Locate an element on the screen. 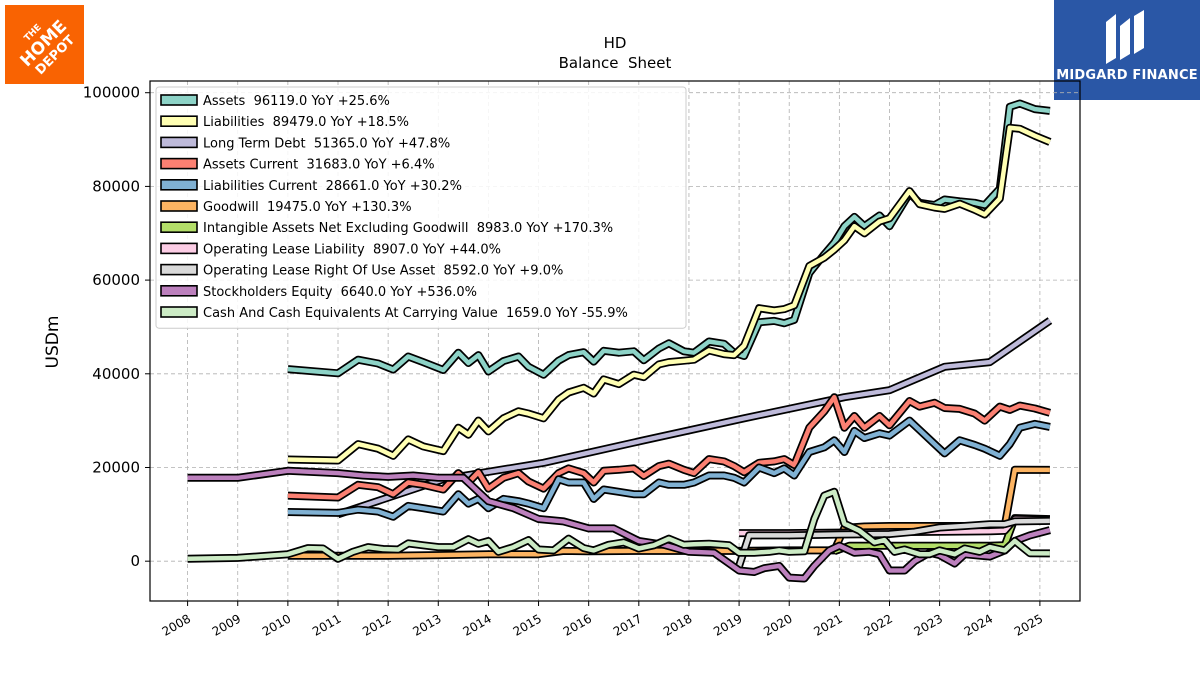 The width and height of the screenshot is (1200, 675). x-tick-label: 2023 is located at coordinates (928, 624).